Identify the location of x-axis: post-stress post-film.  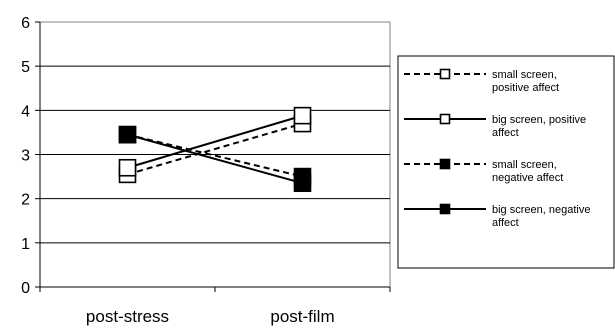
(215, 306).